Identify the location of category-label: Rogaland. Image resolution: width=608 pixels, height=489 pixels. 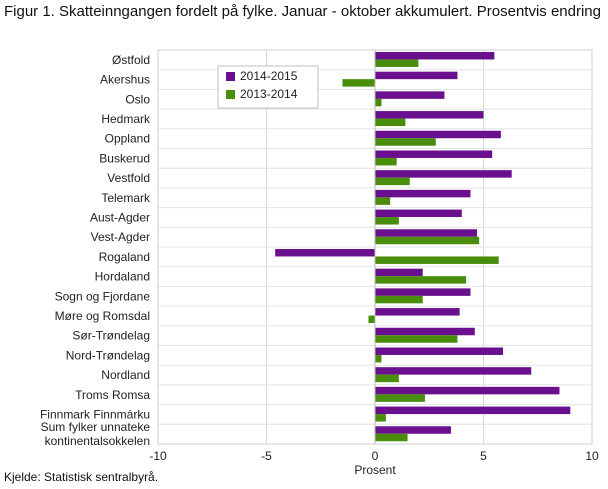
(124, 257).